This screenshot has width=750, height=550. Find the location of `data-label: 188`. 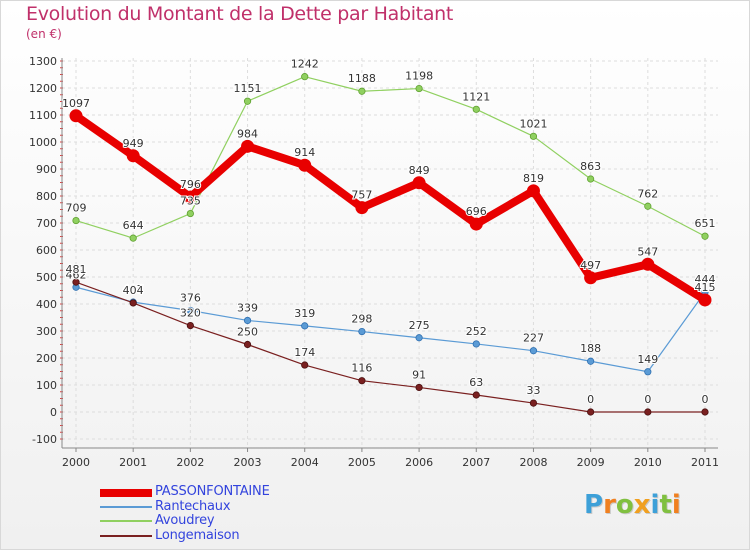

data-label: 188 is located at coordinates (590, 348).